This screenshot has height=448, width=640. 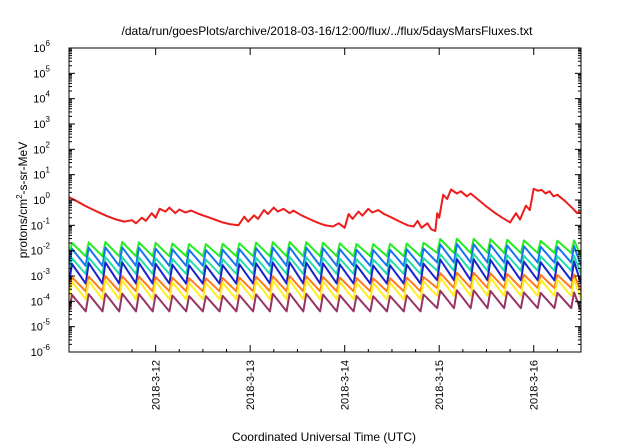 What do you see at coordinates (41, 275) in the screenshot?
I see `y-tick-label: 10⁻³` at bounding box center [41, 275].